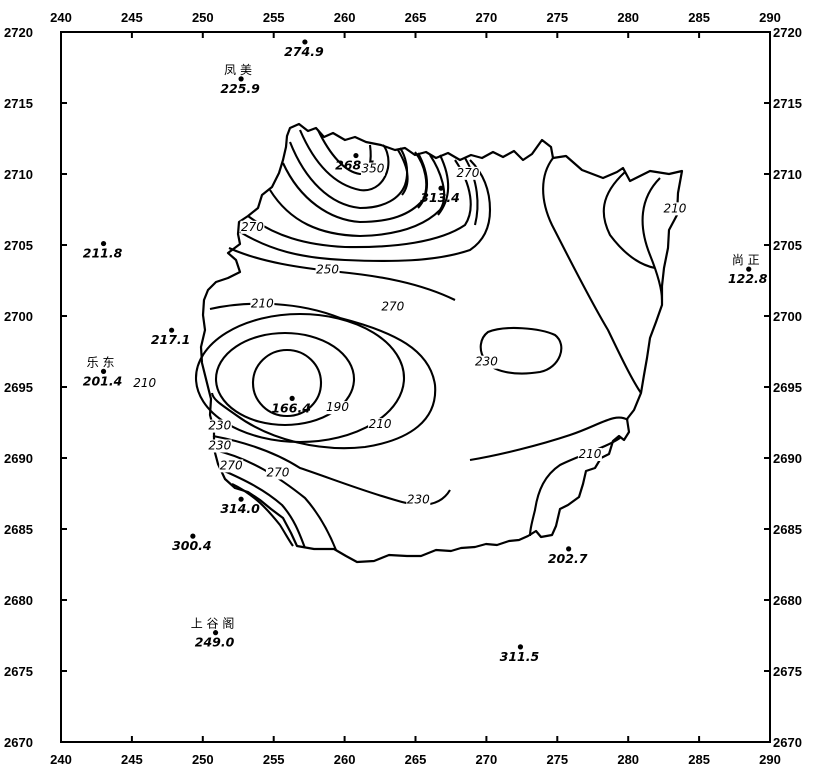  Describe the element at coordinates (61, 17) in the screenshot. I see `x-tick-label-top: 240` at that location.